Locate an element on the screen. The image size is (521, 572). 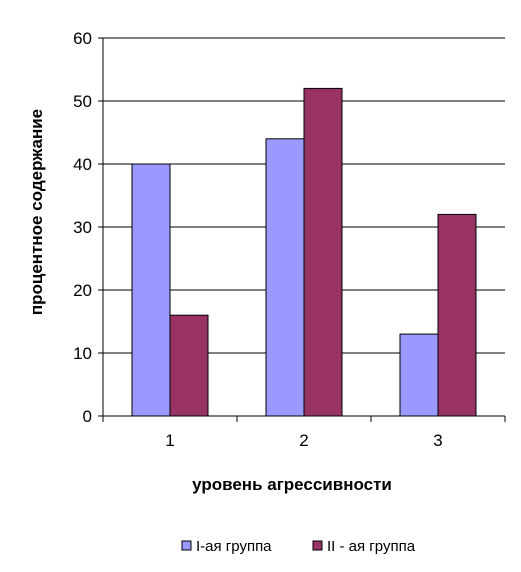
legend-swatch-series2 is located at coordinates (317, 545).